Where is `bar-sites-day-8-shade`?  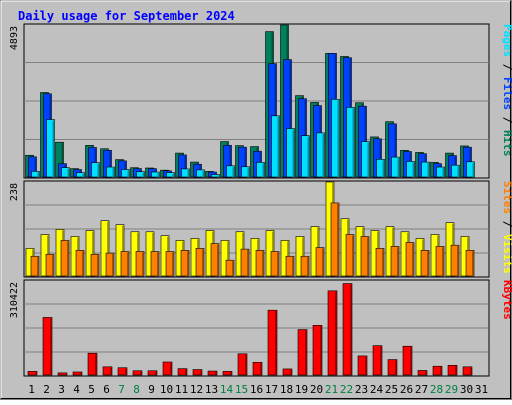
bar-sites-day-8-shade is located at coordinates (143, 264).